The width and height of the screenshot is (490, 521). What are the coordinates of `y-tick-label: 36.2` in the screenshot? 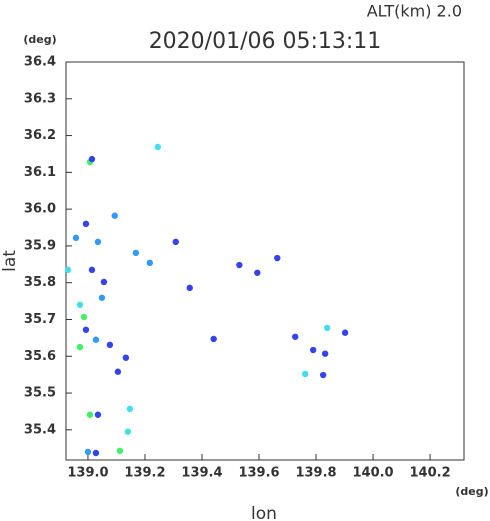 It's located at (40, 135).